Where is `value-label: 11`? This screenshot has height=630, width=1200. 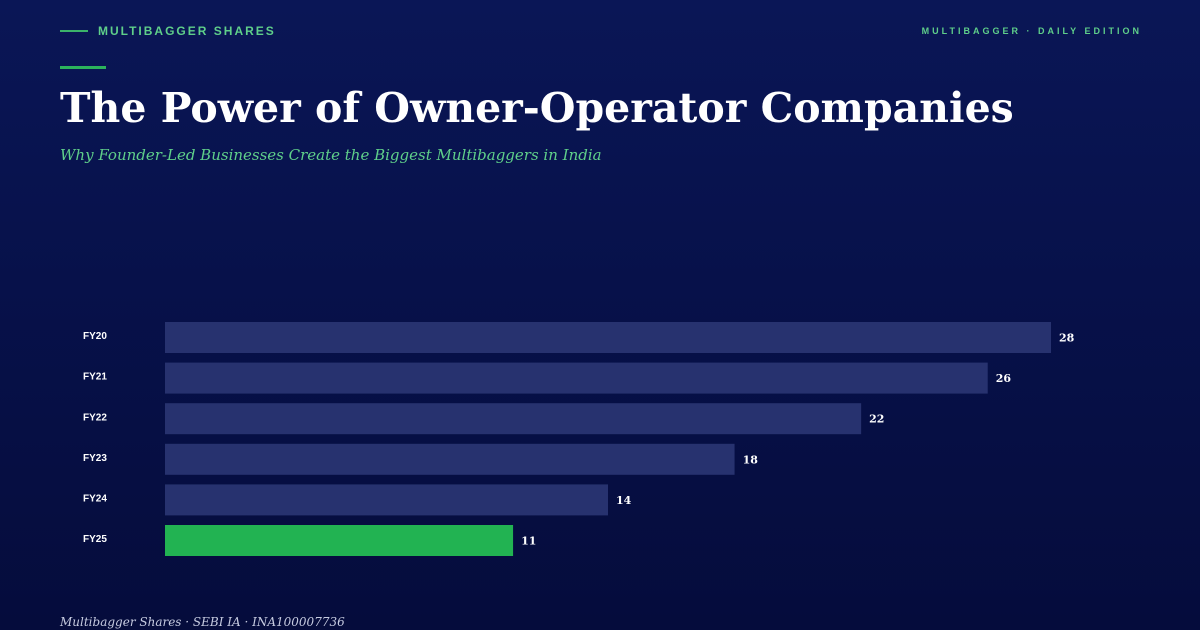
value-label: 11 is located at coordinates (528, 541).